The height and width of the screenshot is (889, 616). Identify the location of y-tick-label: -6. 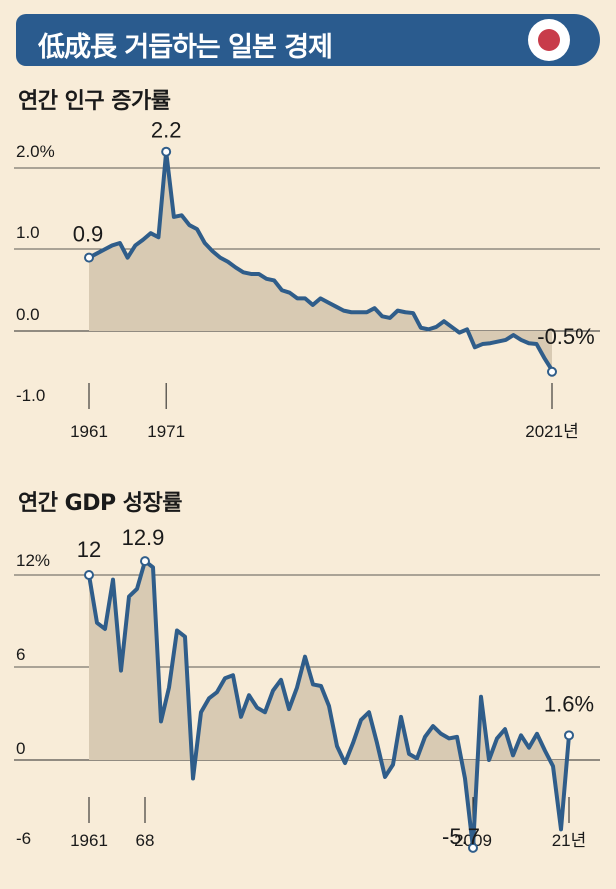
(23, 838).